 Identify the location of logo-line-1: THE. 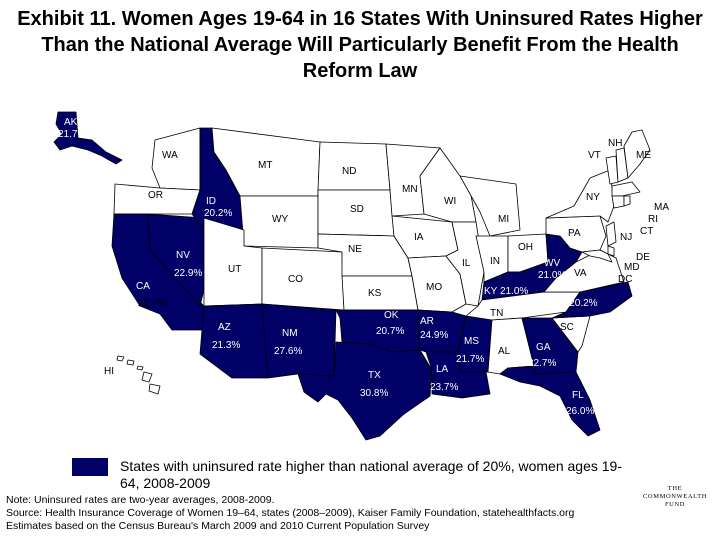
(675, 488).